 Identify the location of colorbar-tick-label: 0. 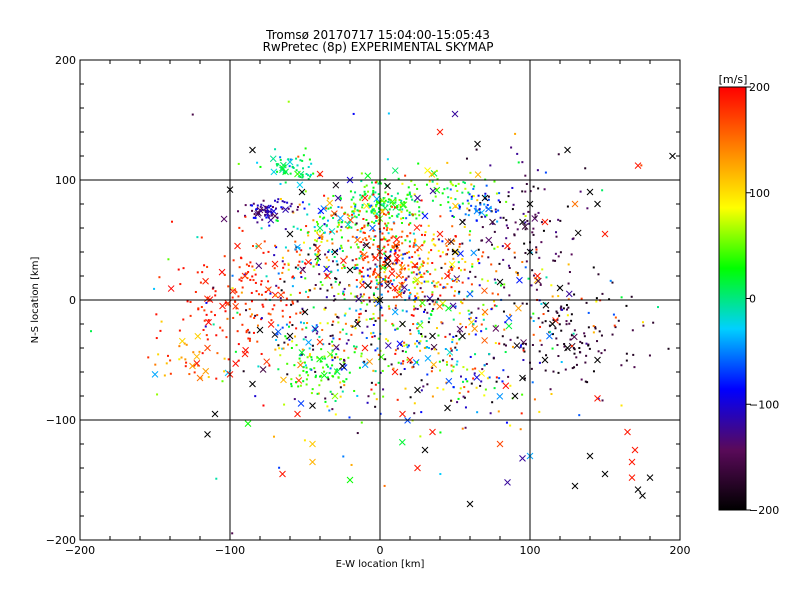
(752, 299).